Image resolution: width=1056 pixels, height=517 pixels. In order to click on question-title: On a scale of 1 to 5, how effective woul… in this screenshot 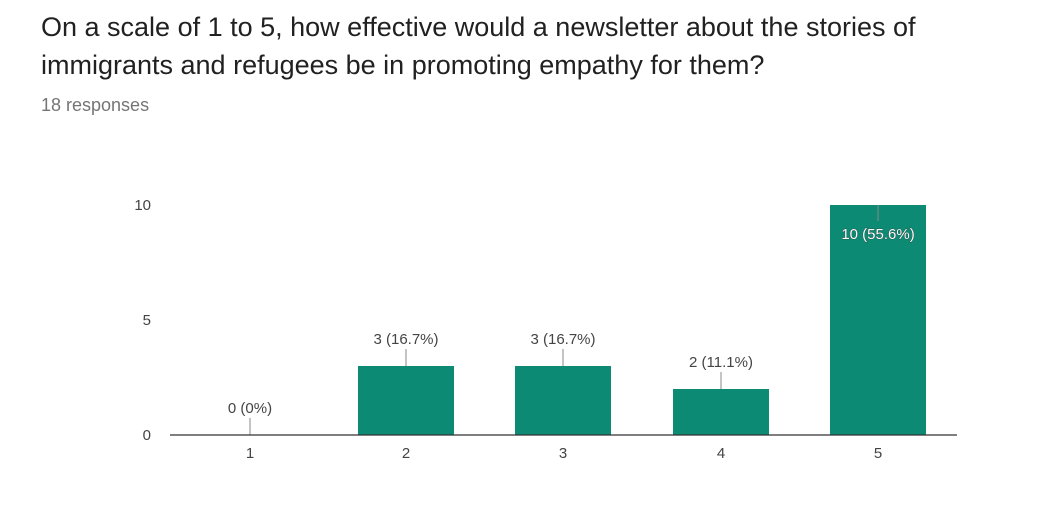, I will do `click(478, 46)`.